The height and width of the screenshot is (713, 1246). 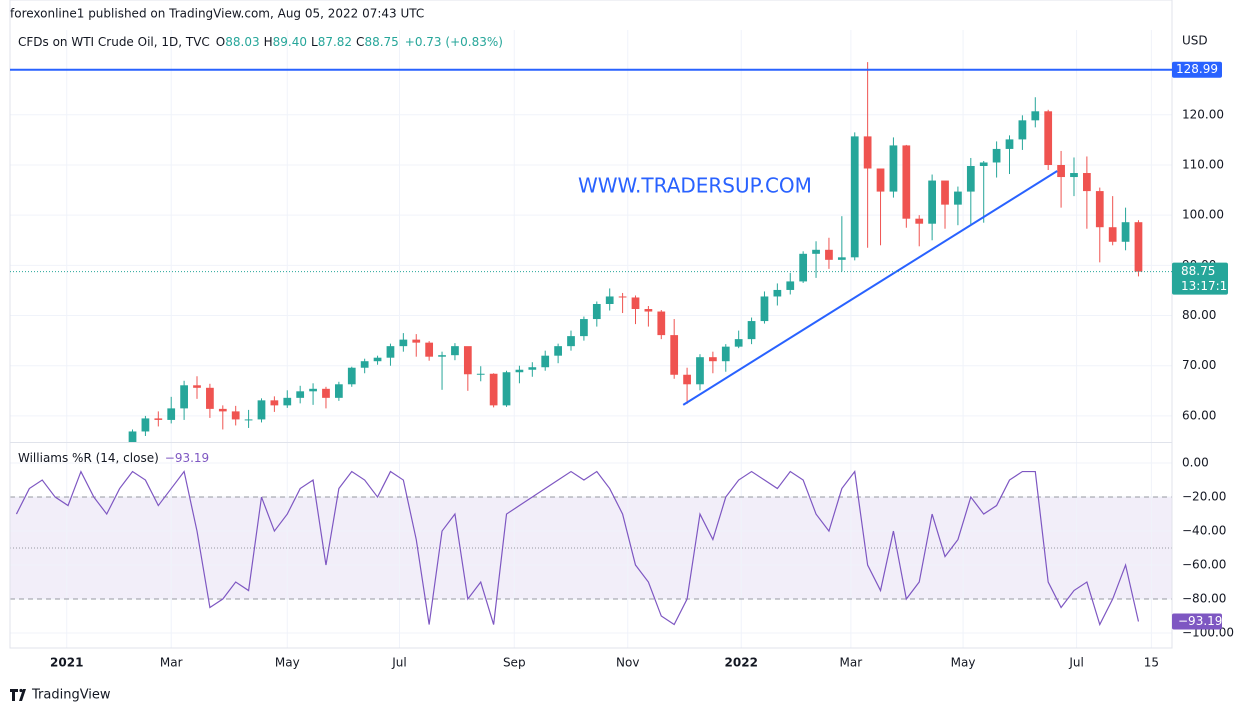 What do you see at coordinates (1197, 69) in the screenshot?
I see `price-badge-label: 128.99` at bounding box center [1197, 69].